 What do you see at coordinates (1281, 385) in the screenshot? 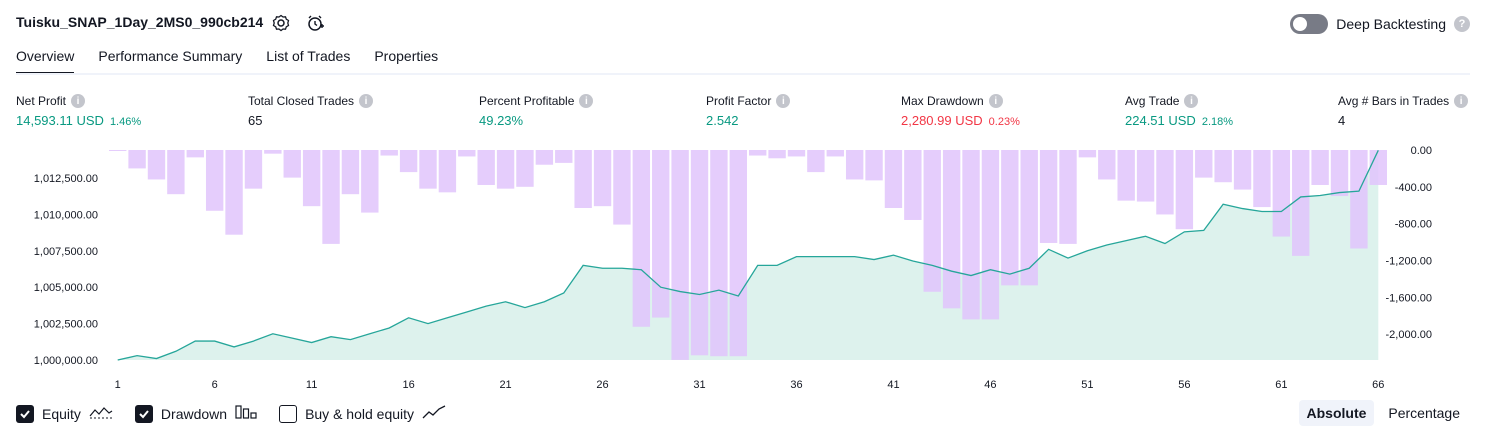
I see `x-axis-tick-label: 61` at bounding box center [1281, 385].